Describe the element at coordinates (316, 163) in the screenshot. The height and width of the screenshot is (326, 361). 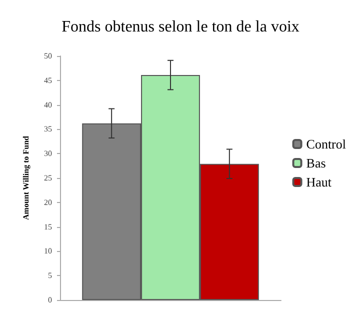
I see `legend-label: Bas` at that location.